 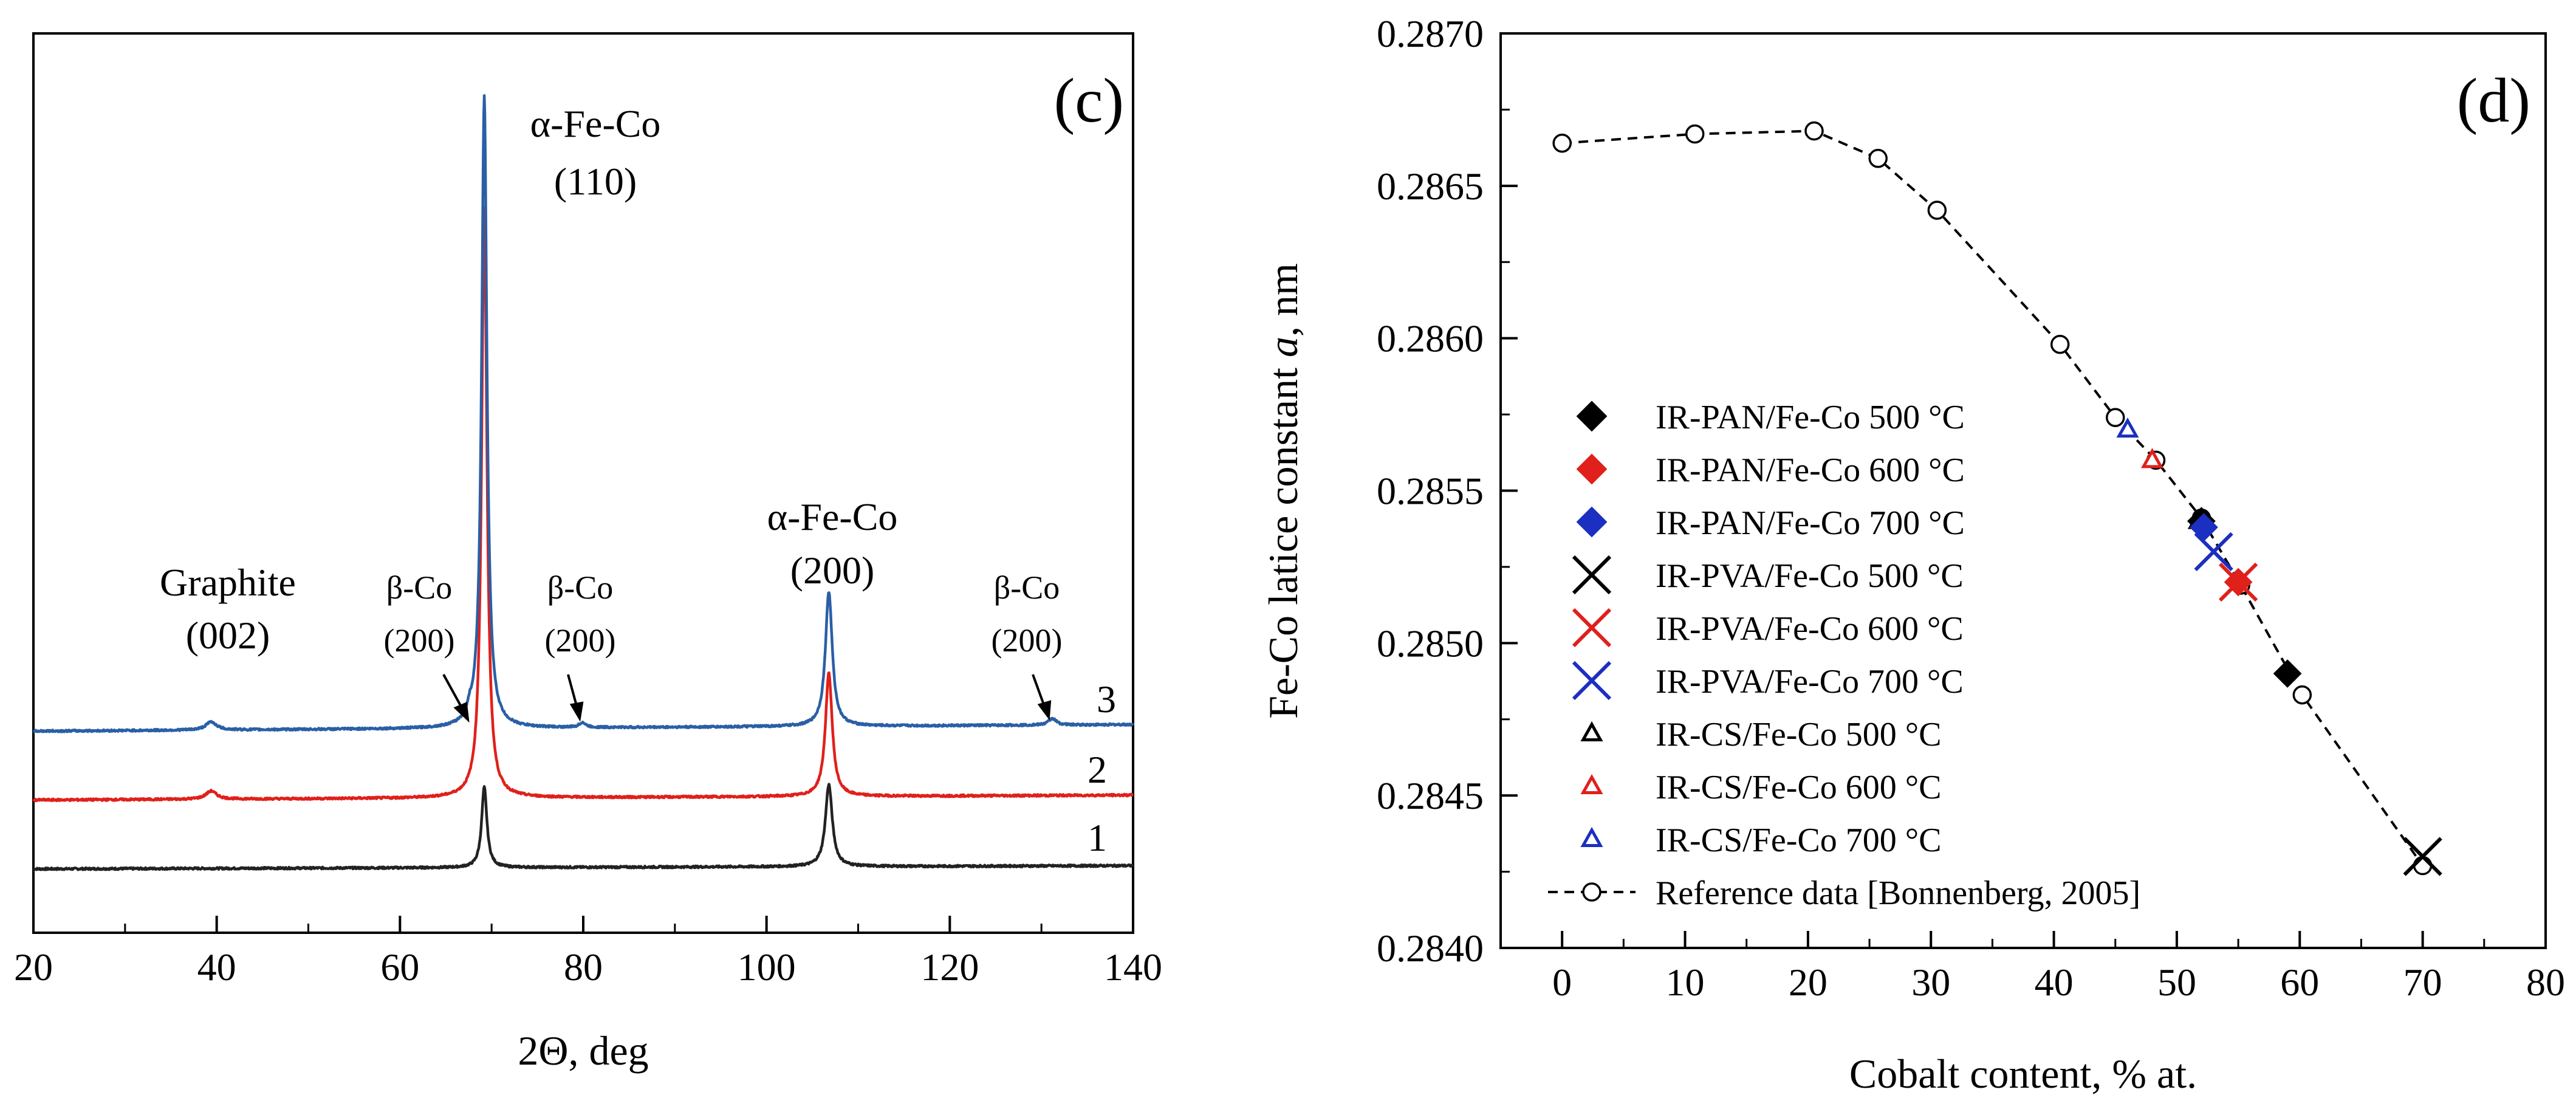 I want to click on legend-marker-5-stroke-b, so click(x=1592, y=681).